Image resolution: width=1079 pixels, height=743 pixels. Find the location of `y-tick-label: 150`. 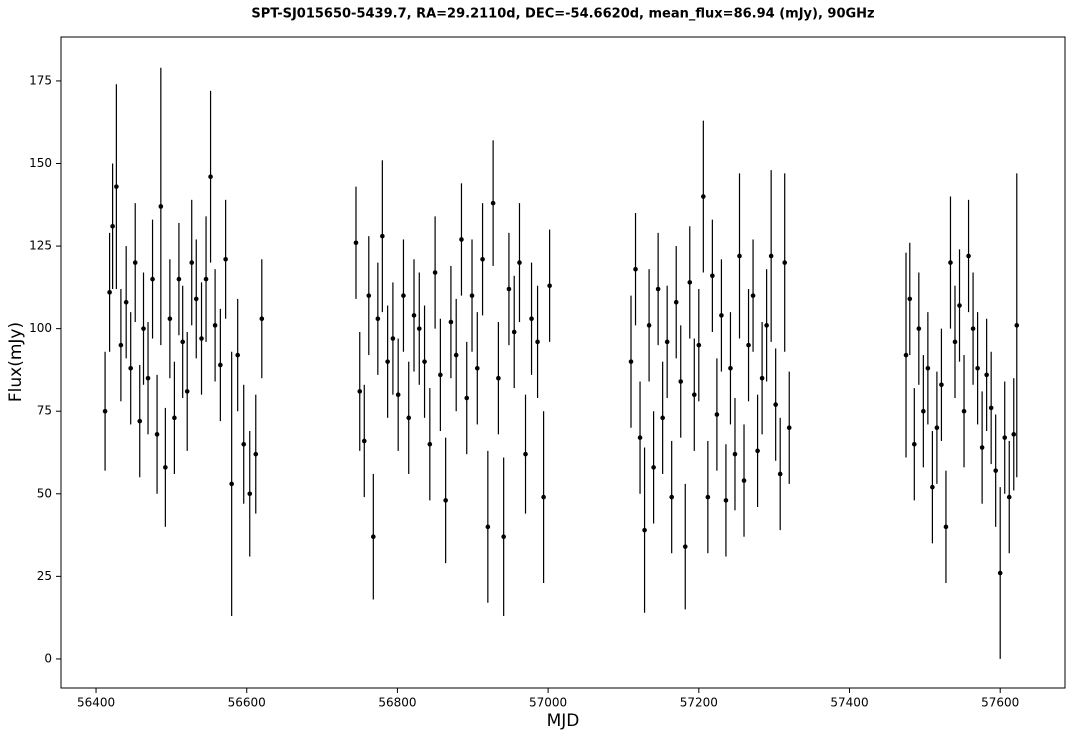

y-tick-label: 150 is located at coordinates (40, 163).